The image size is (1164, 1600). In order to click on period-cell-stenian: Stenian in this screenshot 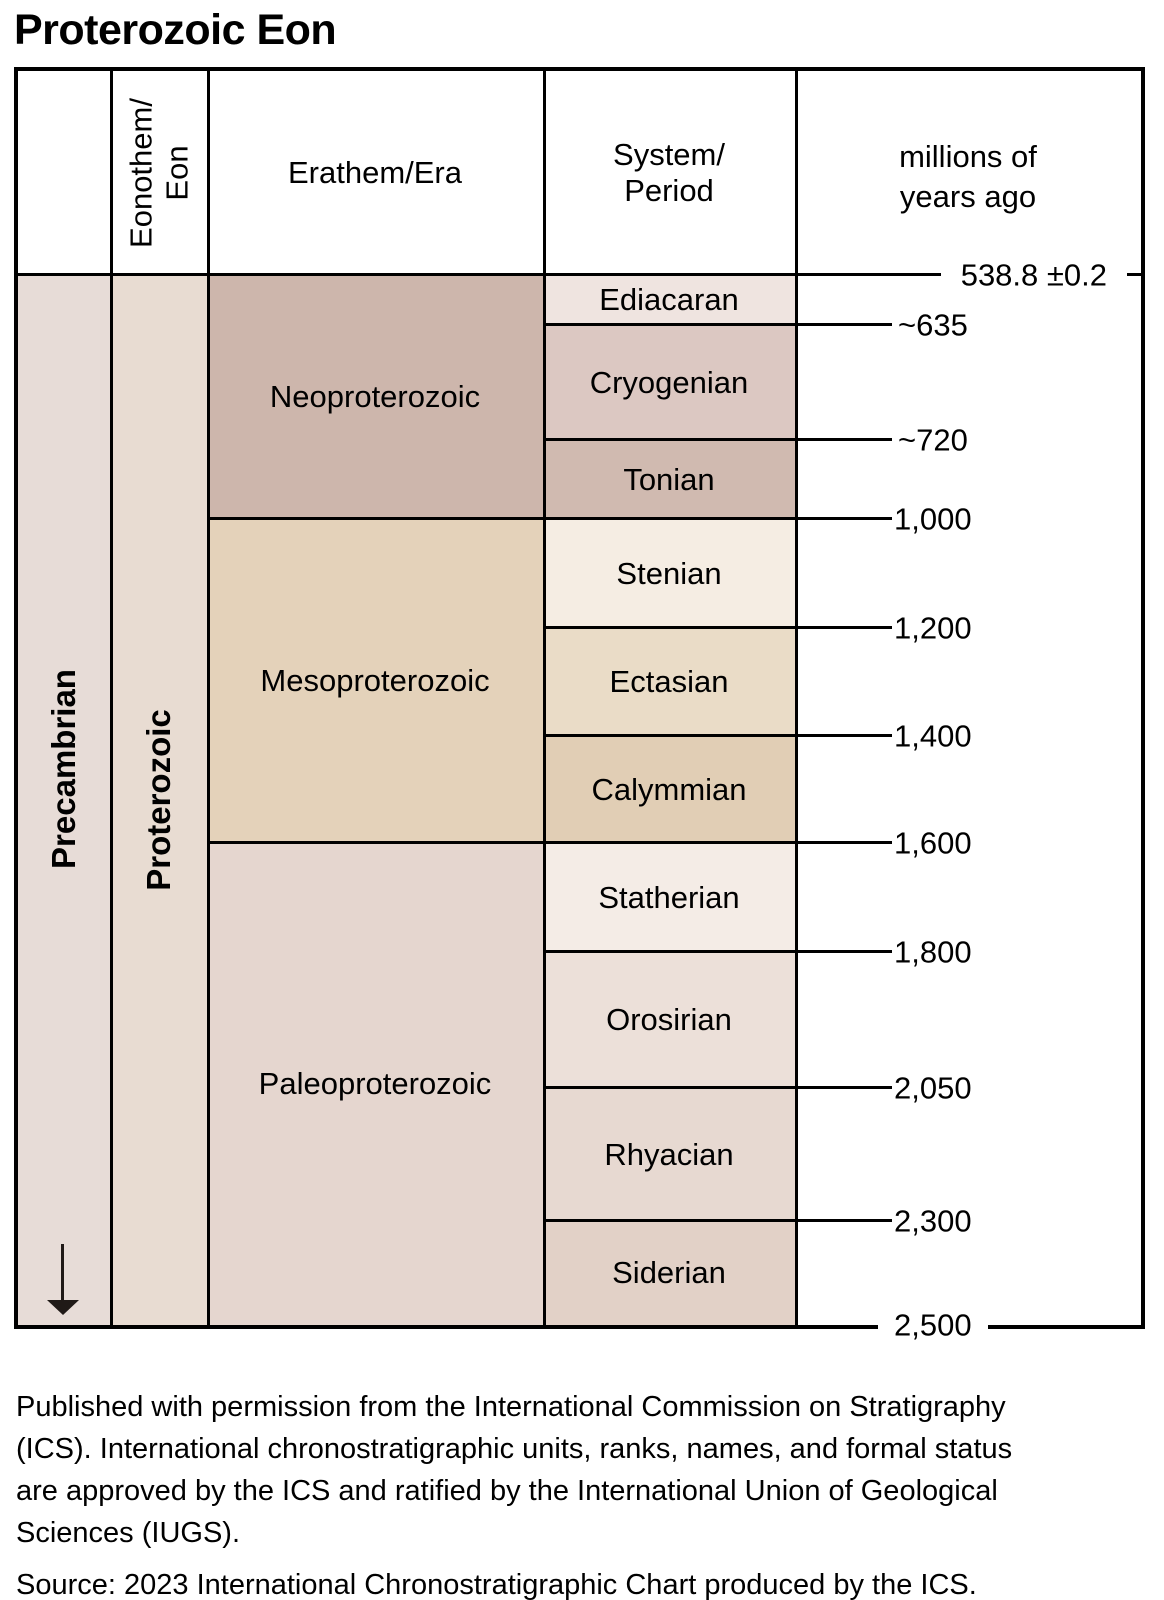, I will do `click(669, 573)`.